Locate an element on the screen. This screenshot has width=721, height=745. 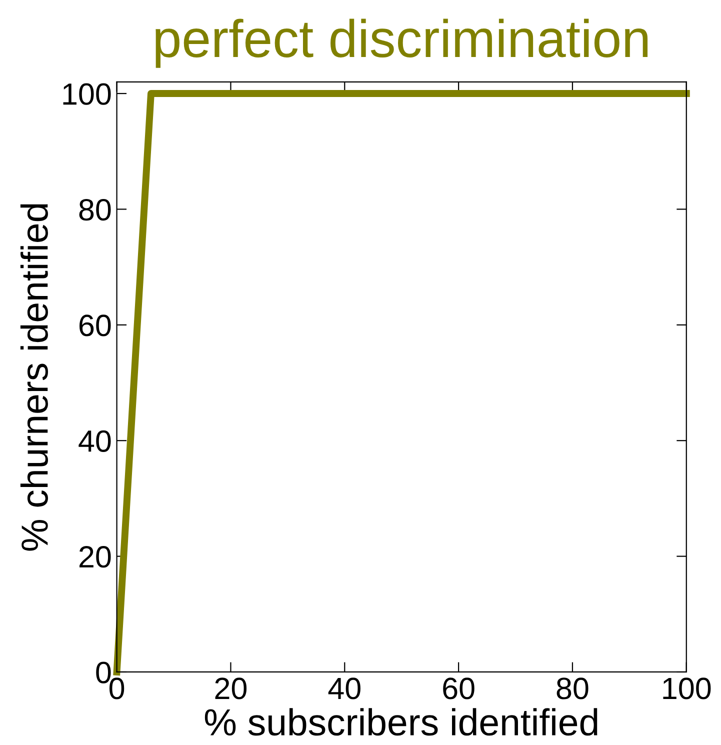
x-tick-label: 100 is located at coordinates (687, 689).